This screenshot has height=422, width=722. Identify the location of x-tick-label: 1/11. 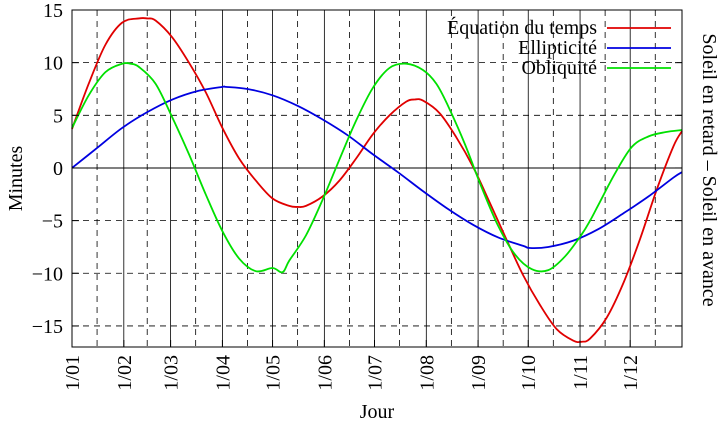
(581, 372).